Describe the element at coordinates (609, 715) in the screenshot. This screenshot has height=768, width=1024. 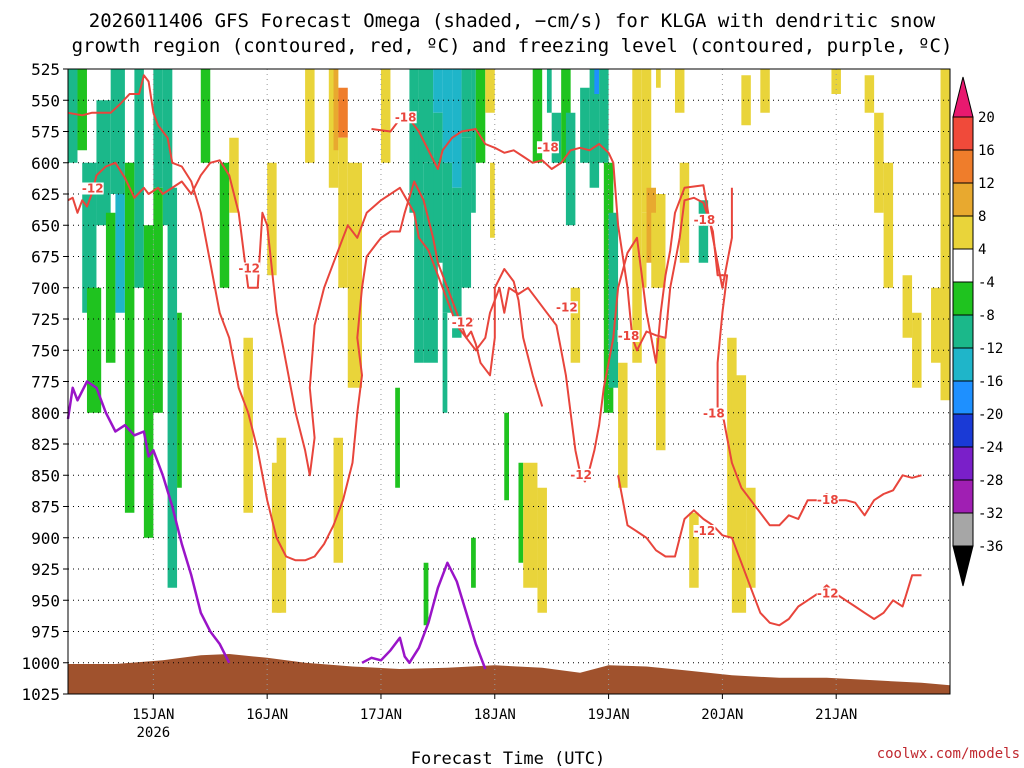
I see `x-tick-label-19JAN: 19JAN` at that location.